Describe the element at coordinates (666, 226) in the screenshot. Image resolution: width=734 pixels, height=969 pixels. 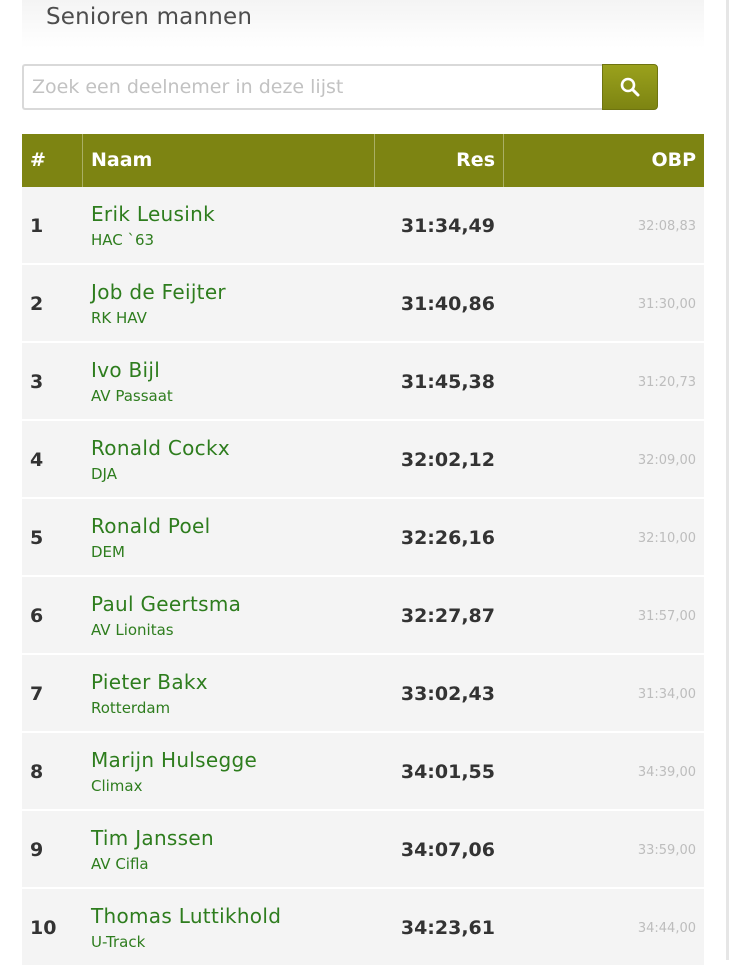
I see `personal-best: 32:08,83` at that location.